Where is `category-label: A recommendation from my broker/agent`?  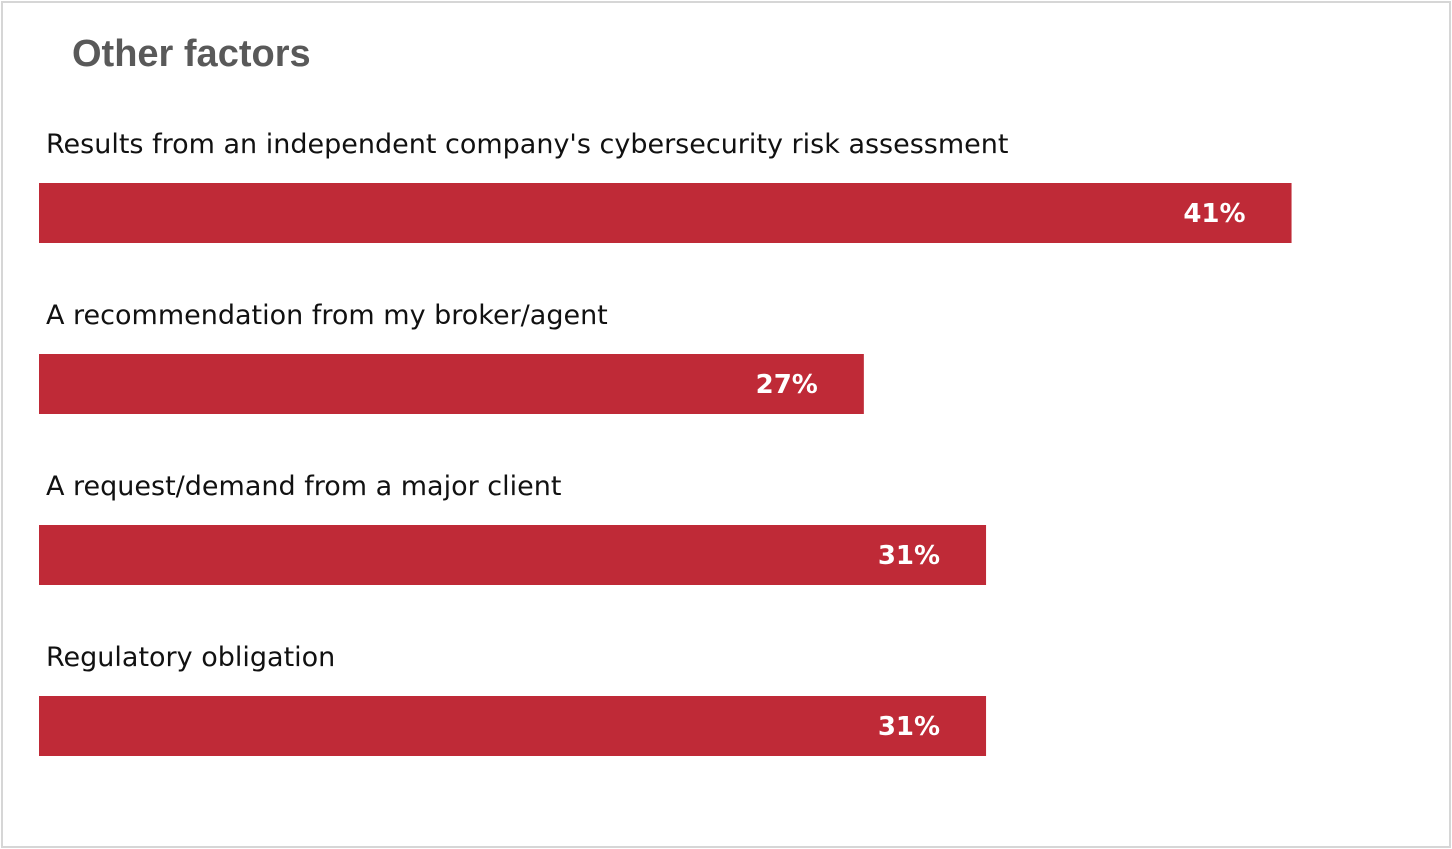
category-label: A recommendation from my broker/agent is located at coordinates (327, 315).